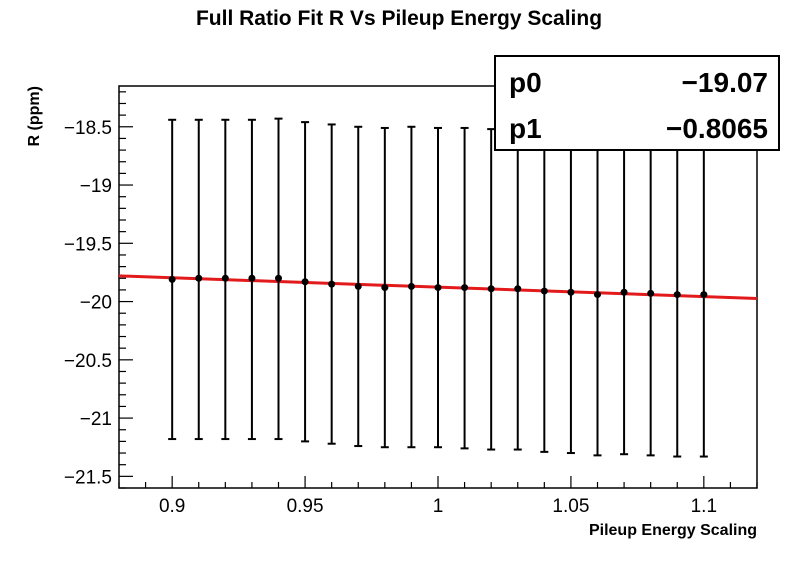 The width and height of the screenshot is (798, 574). I want to click on stats-p1-value: −0.8065, so click(717, 128).